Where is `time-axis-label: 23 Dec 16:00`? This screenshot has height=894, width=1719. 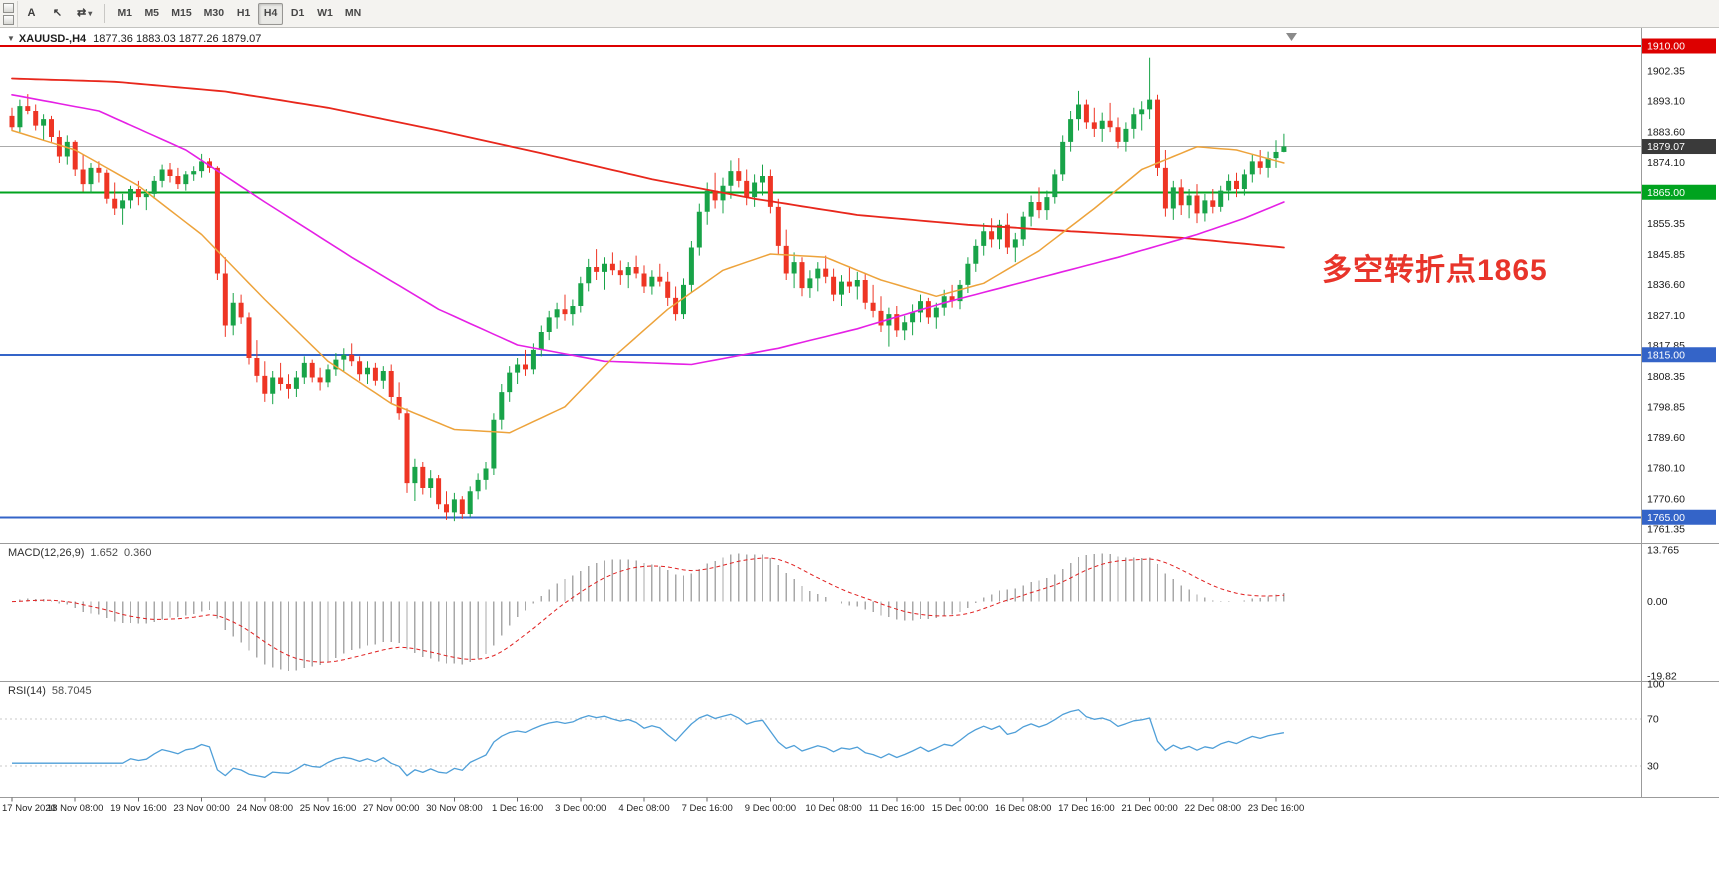 time-axis-label: 23 Dec 16:00 is located at coordinates (1276, 808).